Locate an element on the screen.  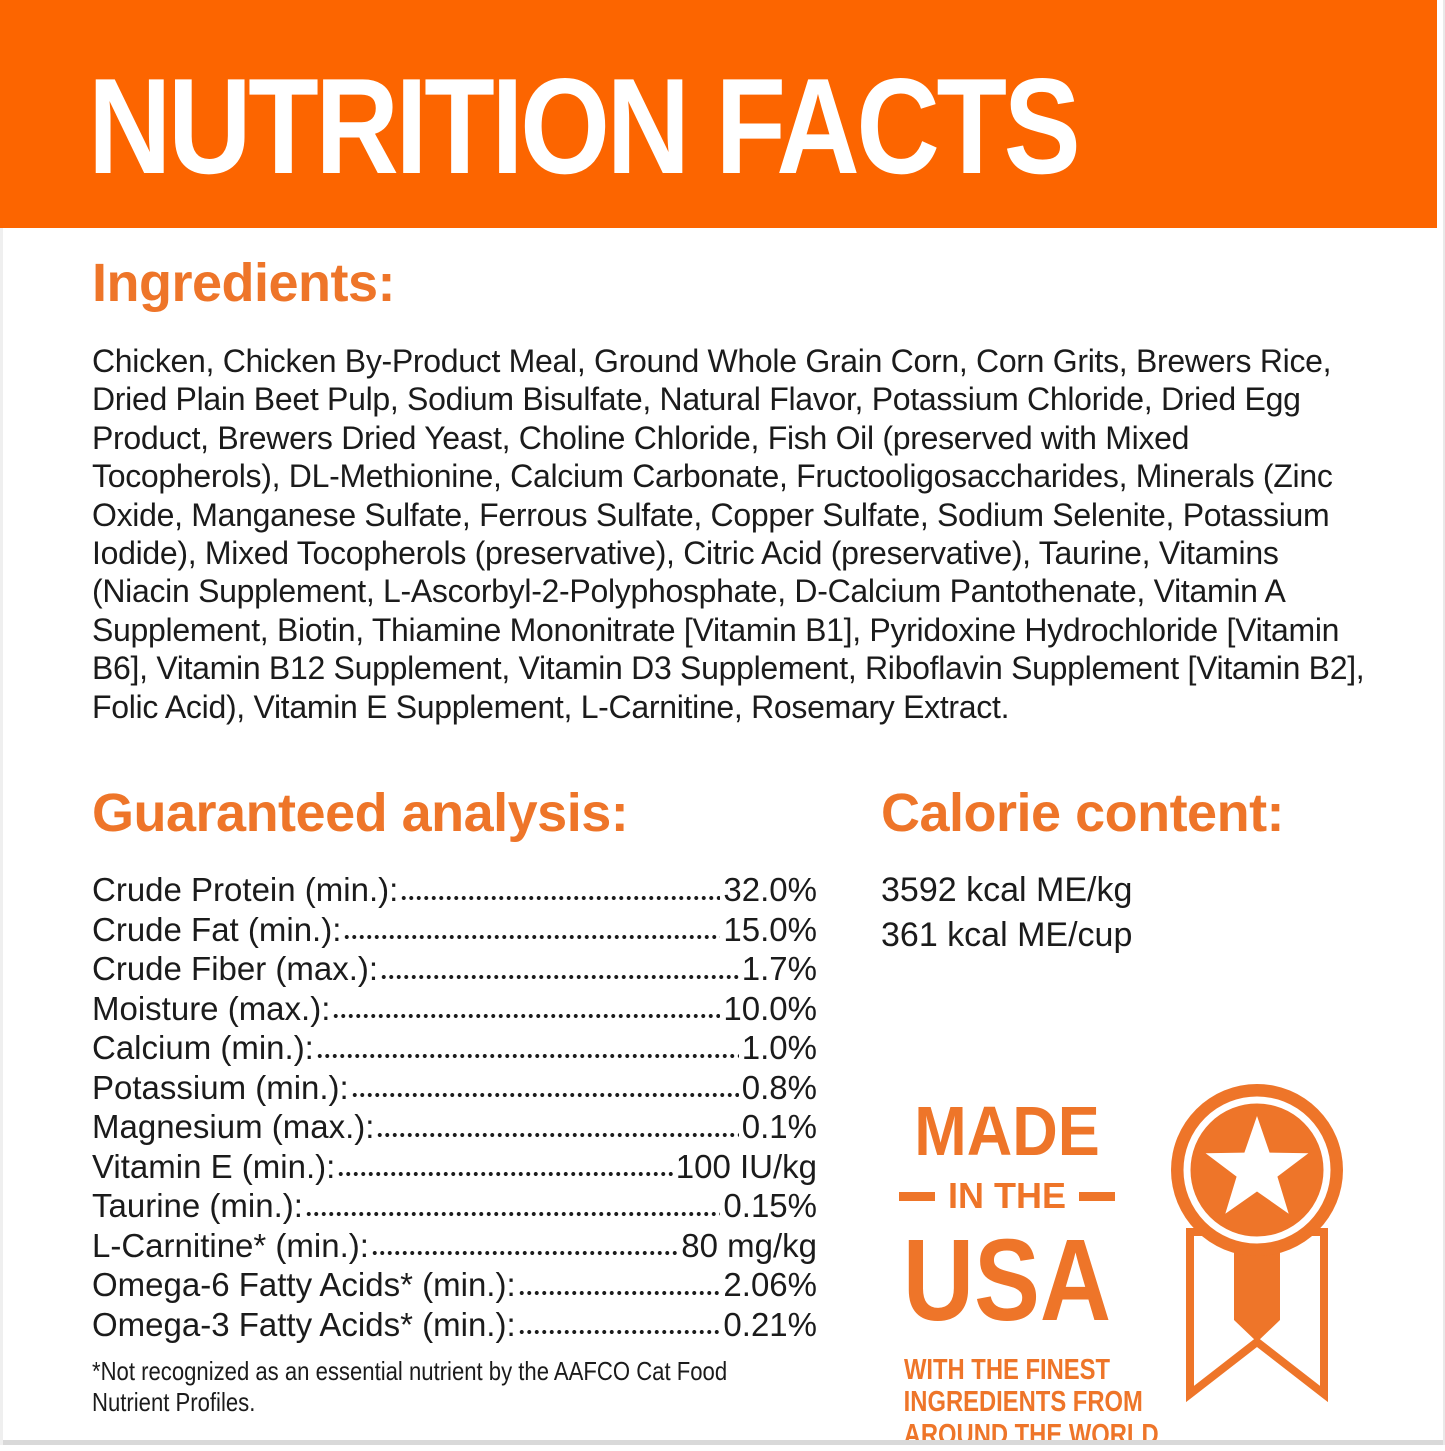
calorie-per-kg: 3592 kcal ME/kg is located at coordinates (1007, 890).